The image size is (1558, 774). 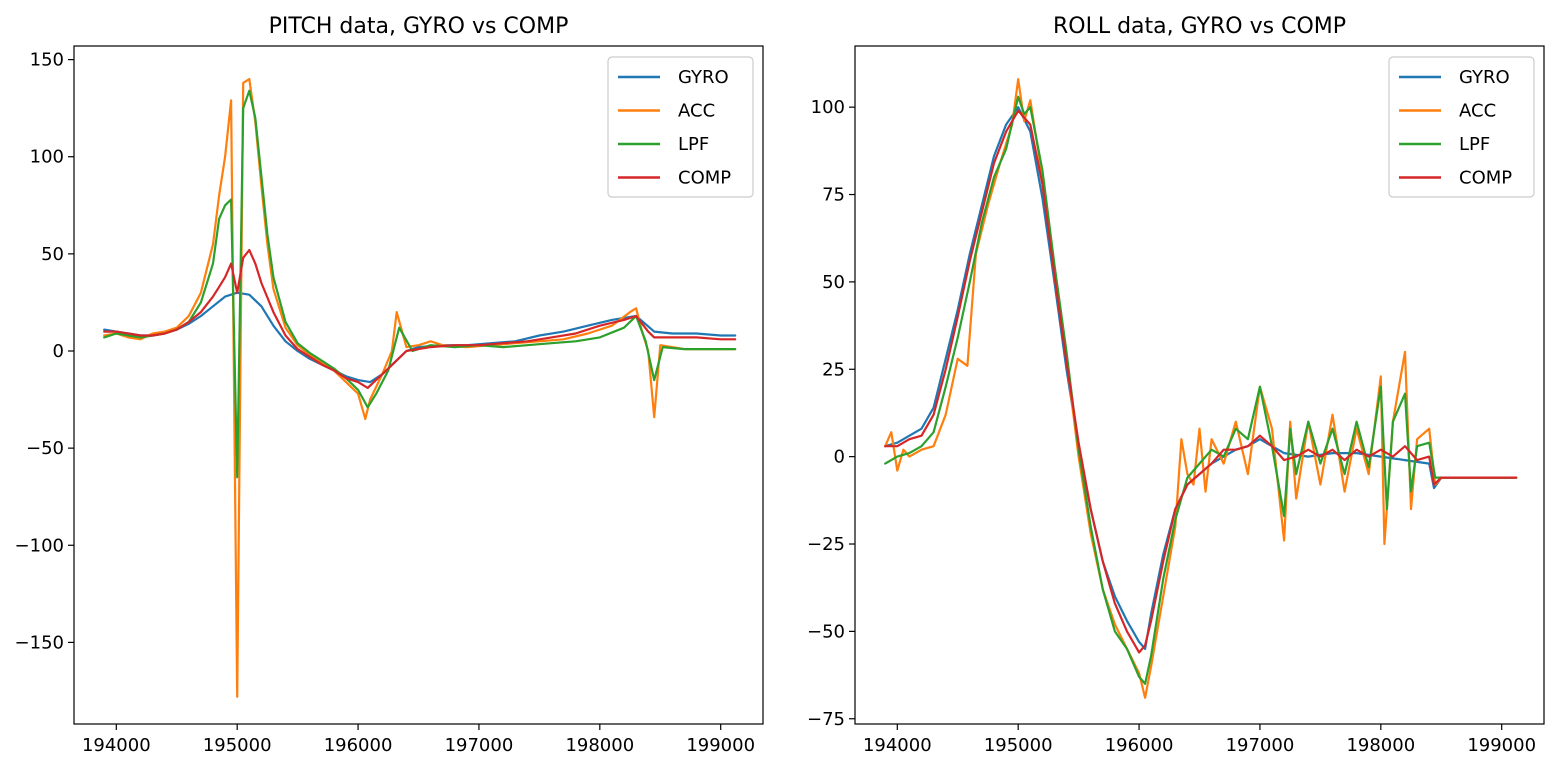 What do you see at coordinates (826, 544) in the screenshot?
I see `y-tick-label: −25` at bounding box center [826, 544].